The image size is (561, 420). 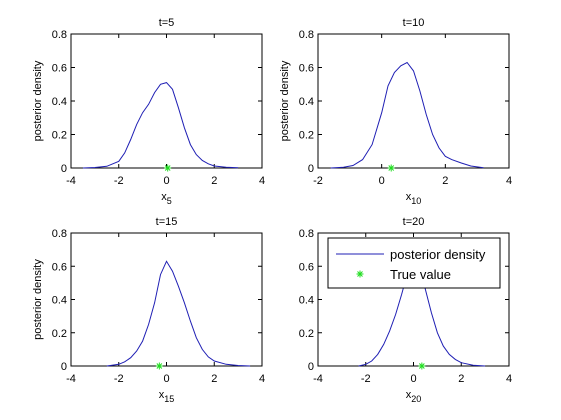 I want to click on legend-marker-swatch, so click(x=360, y=274).